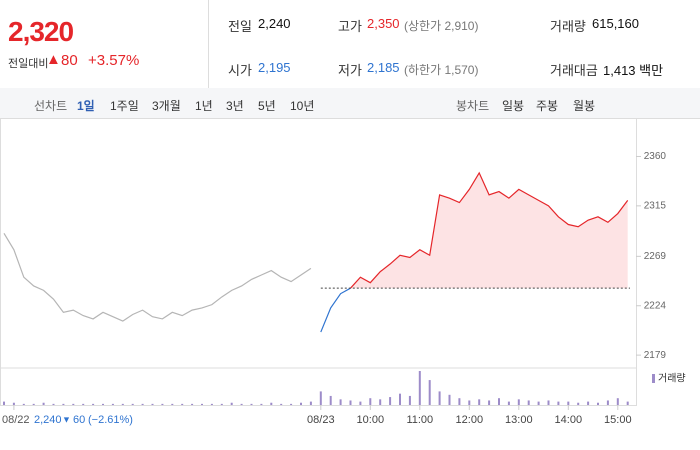  Describe the element at coordinates (16, 420) in the screenshot. I see `footer-date: 08/22` at that location.